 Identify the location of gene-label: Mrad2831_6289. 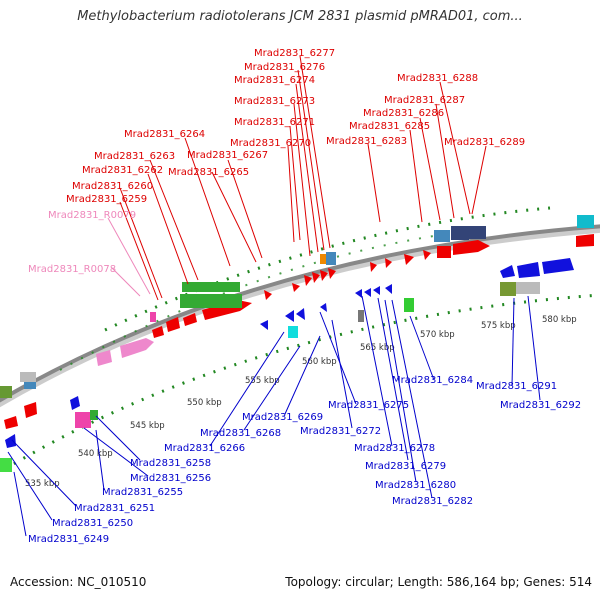
(484, 142).